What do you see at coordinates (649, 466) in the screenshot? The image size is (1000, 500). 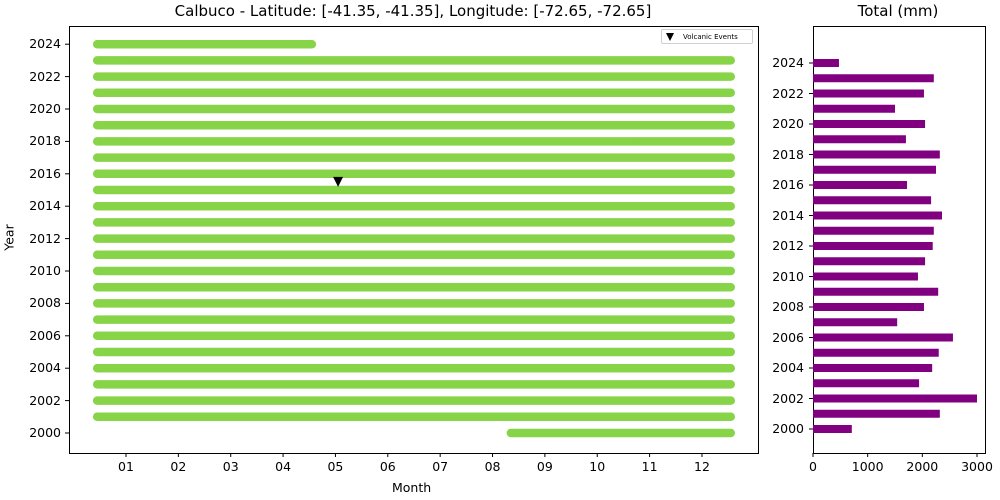 I see `x-tick-label: 11` at bounding box center [649, 466].